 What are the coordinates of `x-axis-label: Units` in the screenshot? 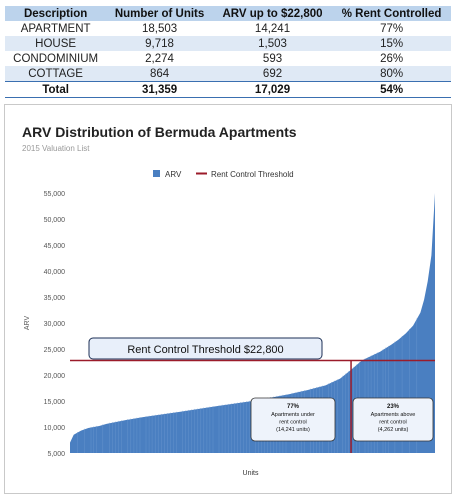 It's located at (251, 473).